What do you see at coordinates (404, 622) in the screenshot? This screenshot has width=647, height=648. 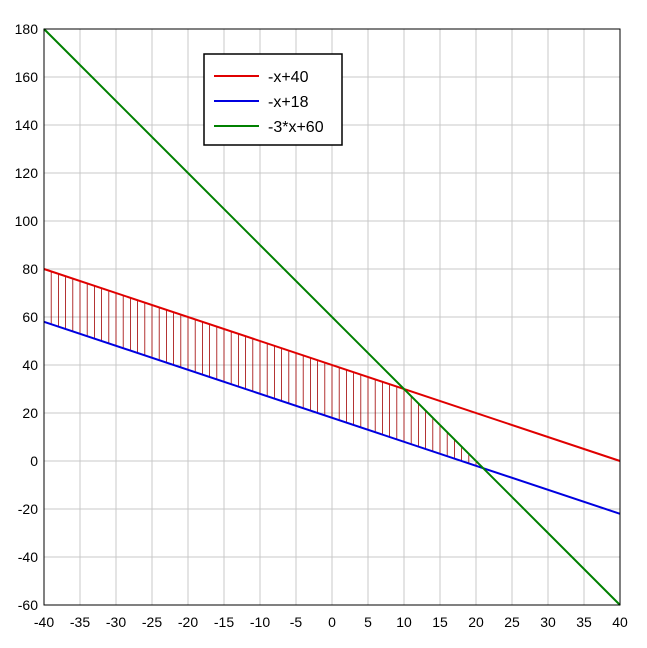 I see `x-tick-label: 10` at bounding box center [404, 622].